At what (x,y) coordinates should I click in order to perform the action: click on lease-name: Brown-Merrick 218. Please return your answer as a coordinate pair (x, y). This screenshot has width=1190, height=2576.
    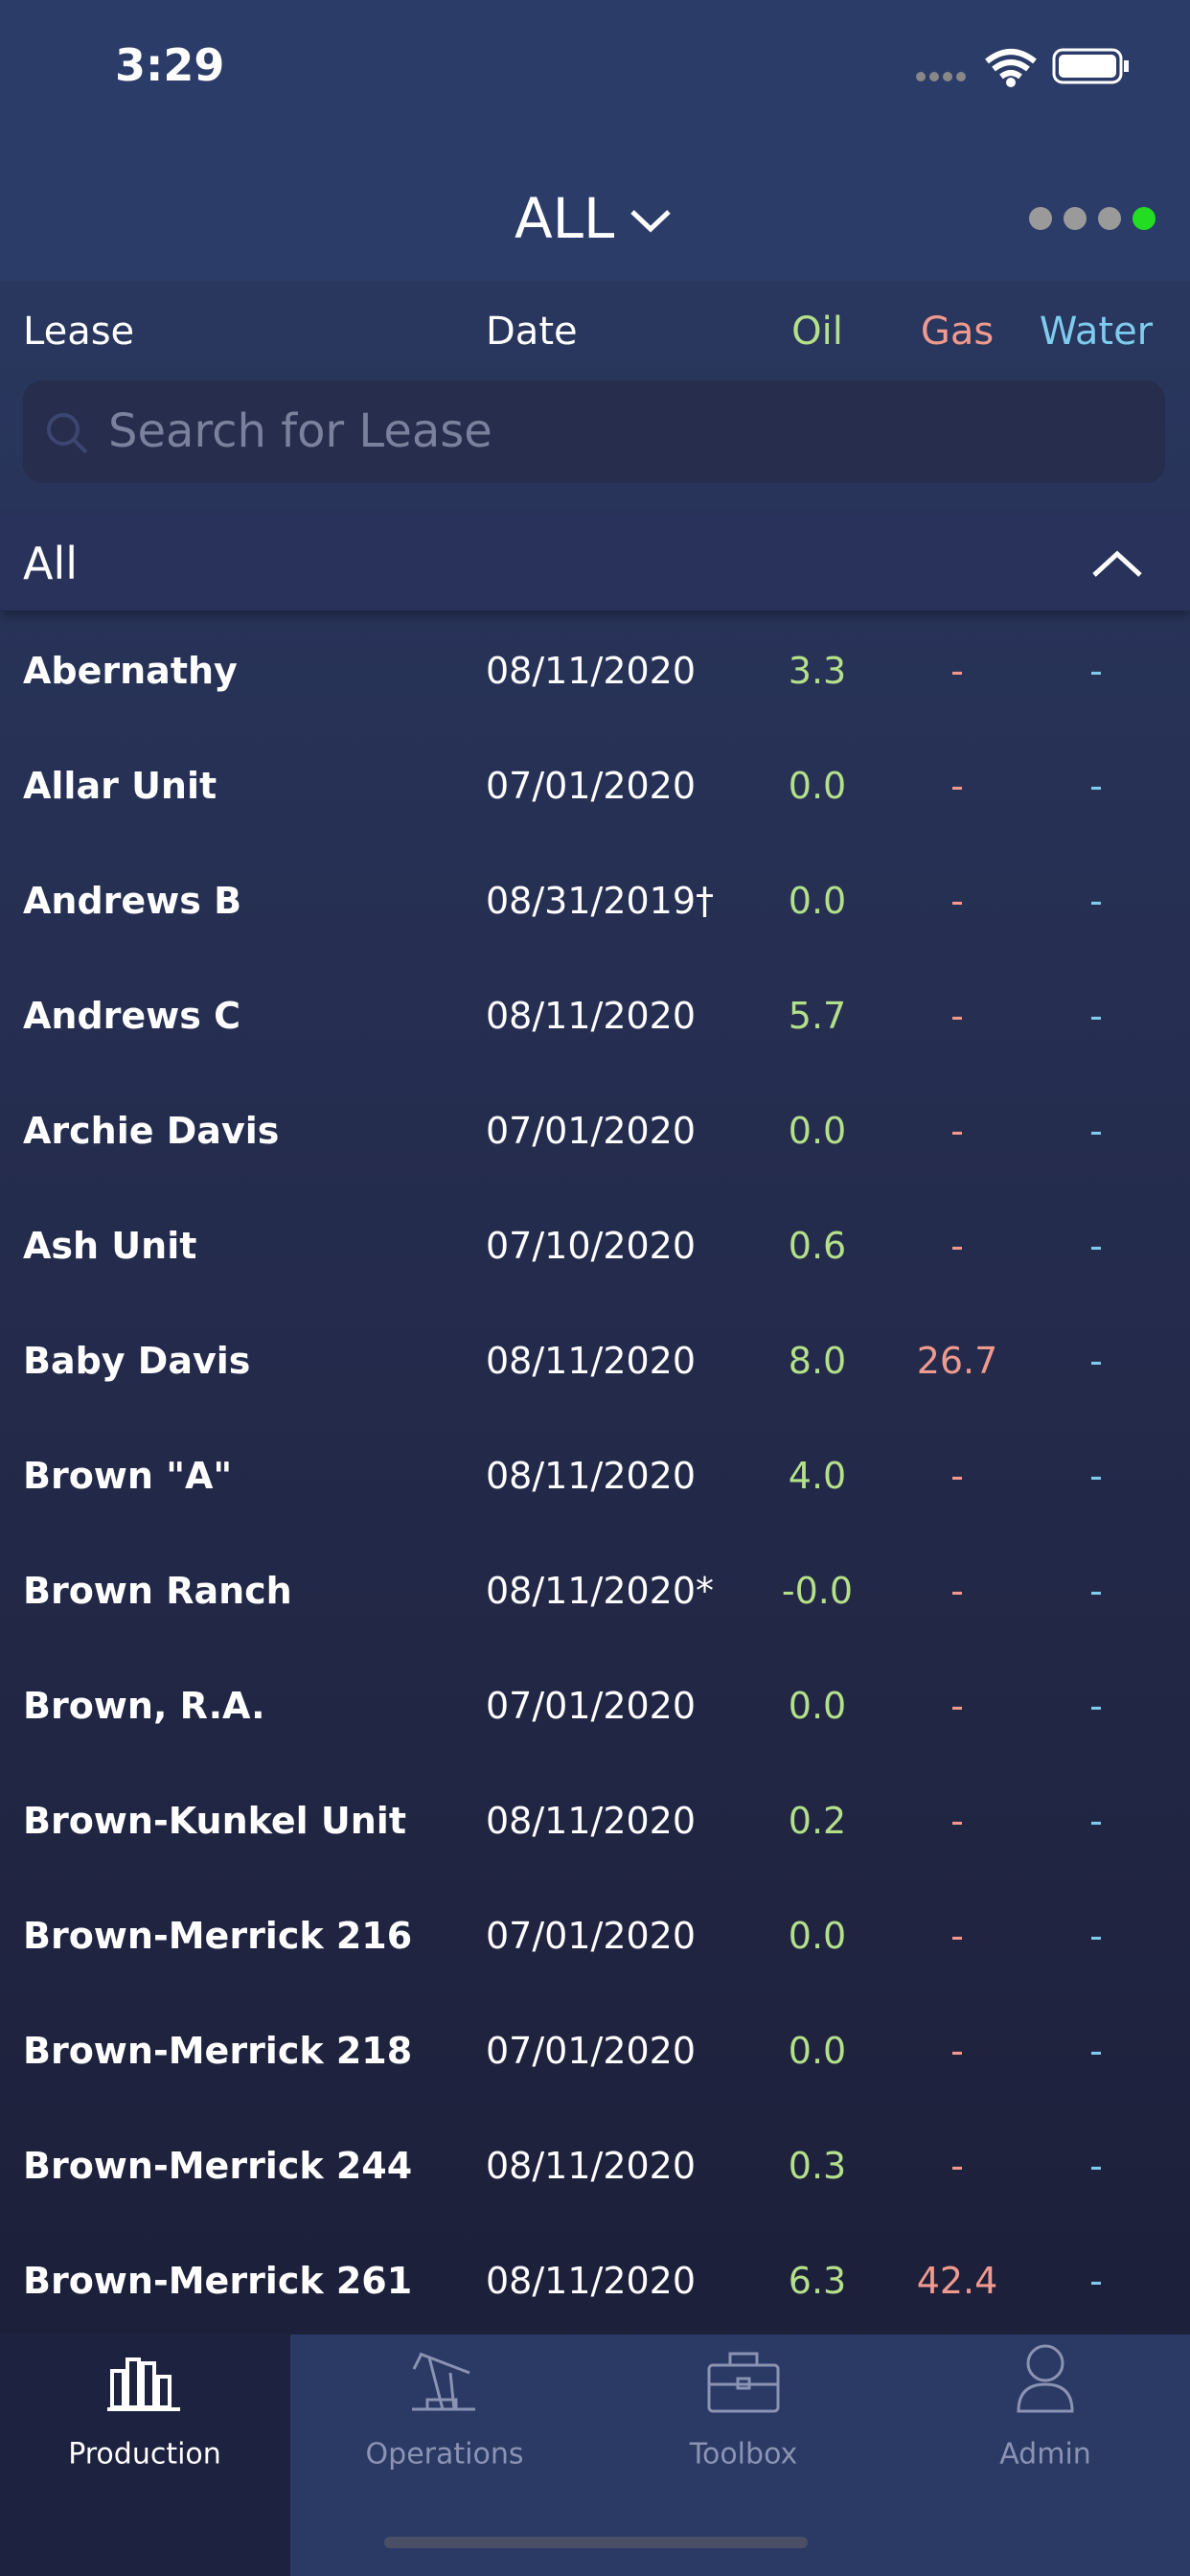
    Looking at the image, I should click on (218, 2051).